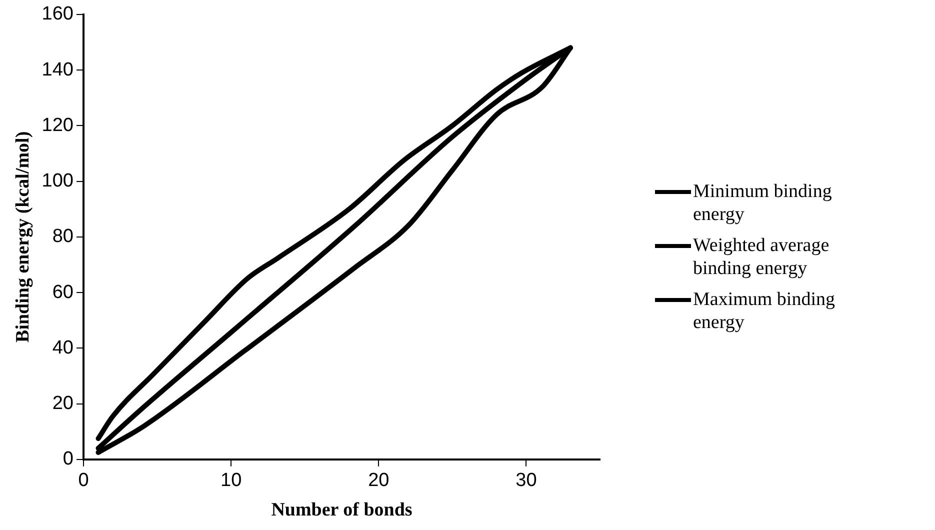  Describe the element at coordinates (63, 292) in the screenshot. I see `y-tick-label: 60` at that location.